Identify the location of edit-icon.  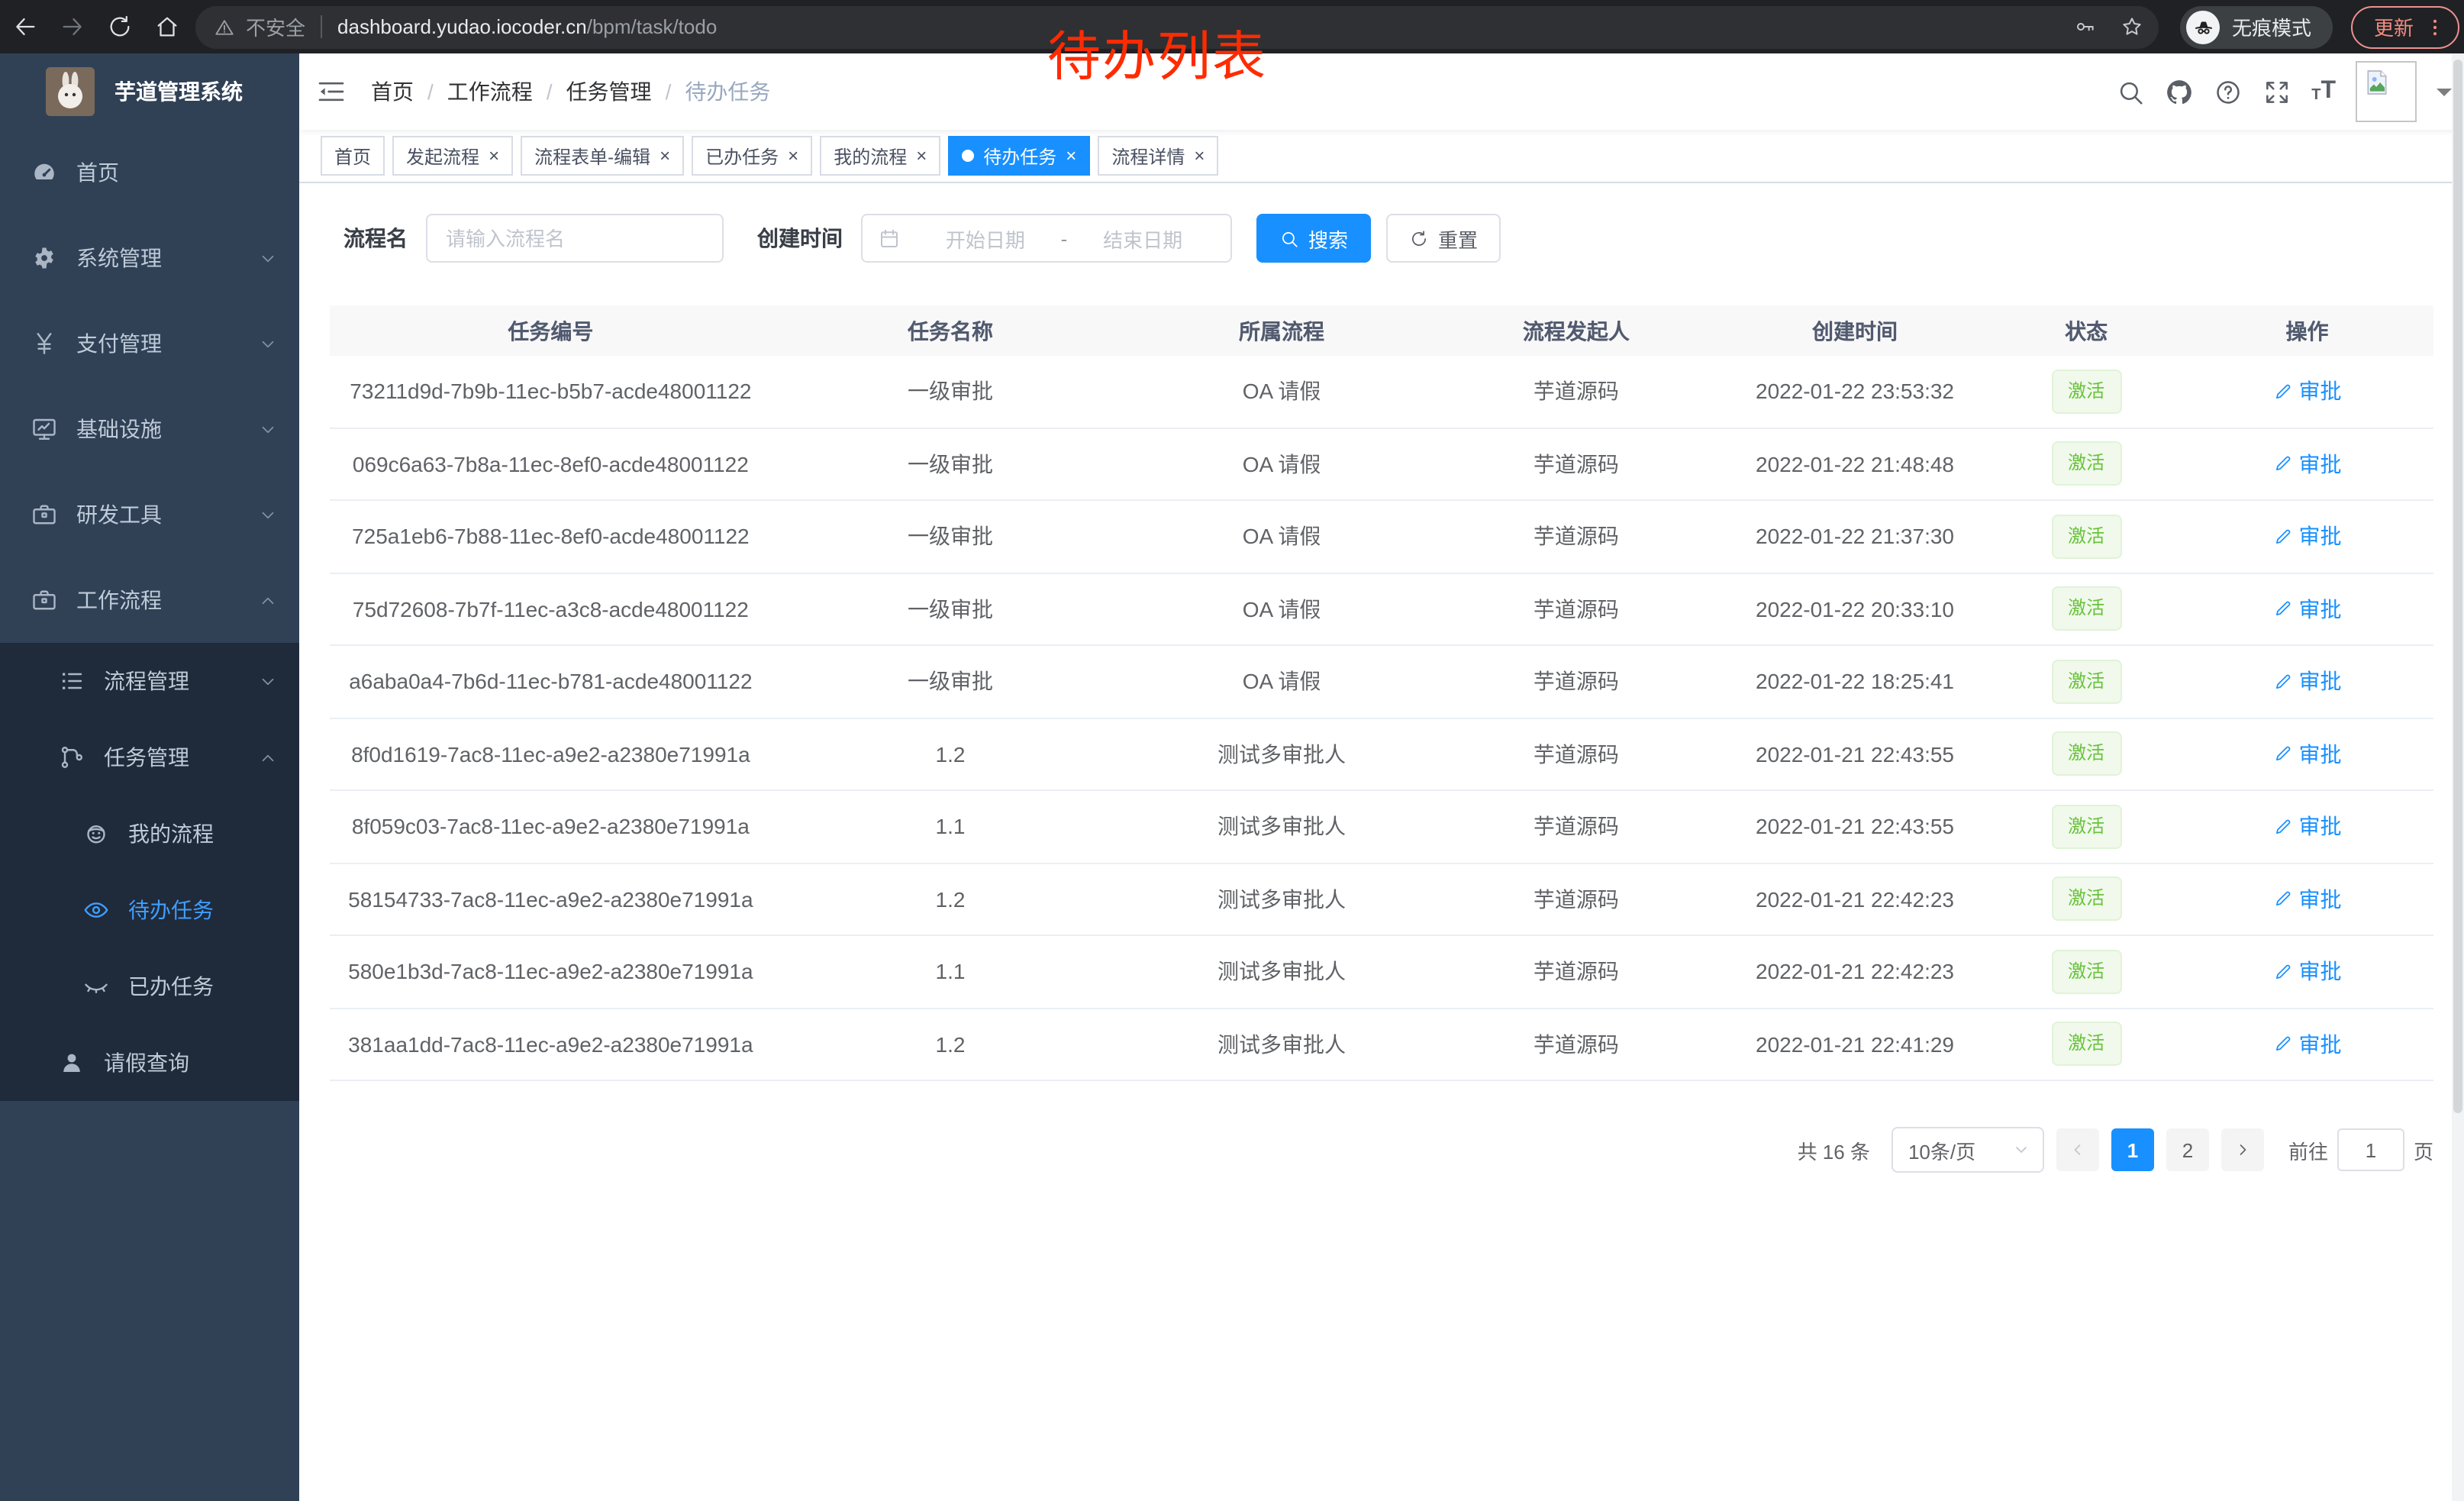
(2283, 827).